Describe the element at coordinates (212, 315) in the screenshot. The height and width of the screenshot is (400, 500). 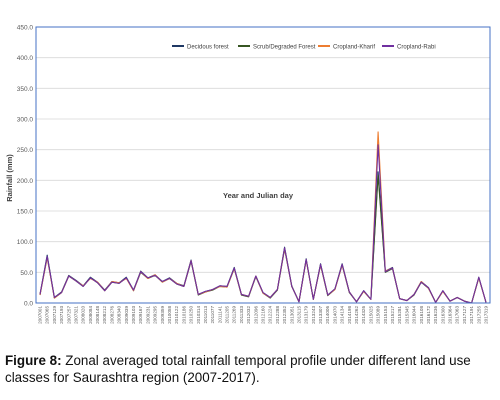
I see `x-tick-label: 2011077` at that location.